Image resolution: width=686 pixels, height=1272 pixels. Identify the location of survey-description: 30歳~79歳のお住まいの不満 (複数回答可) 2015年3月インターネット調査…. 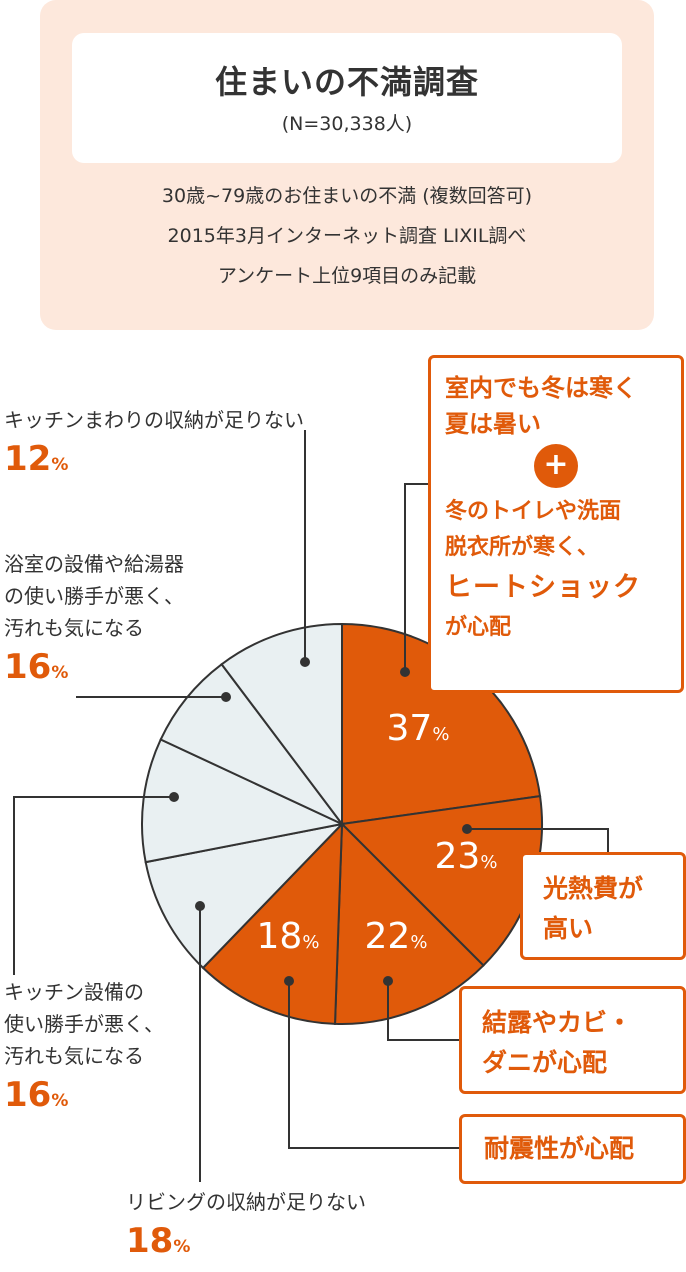
(347, 236).